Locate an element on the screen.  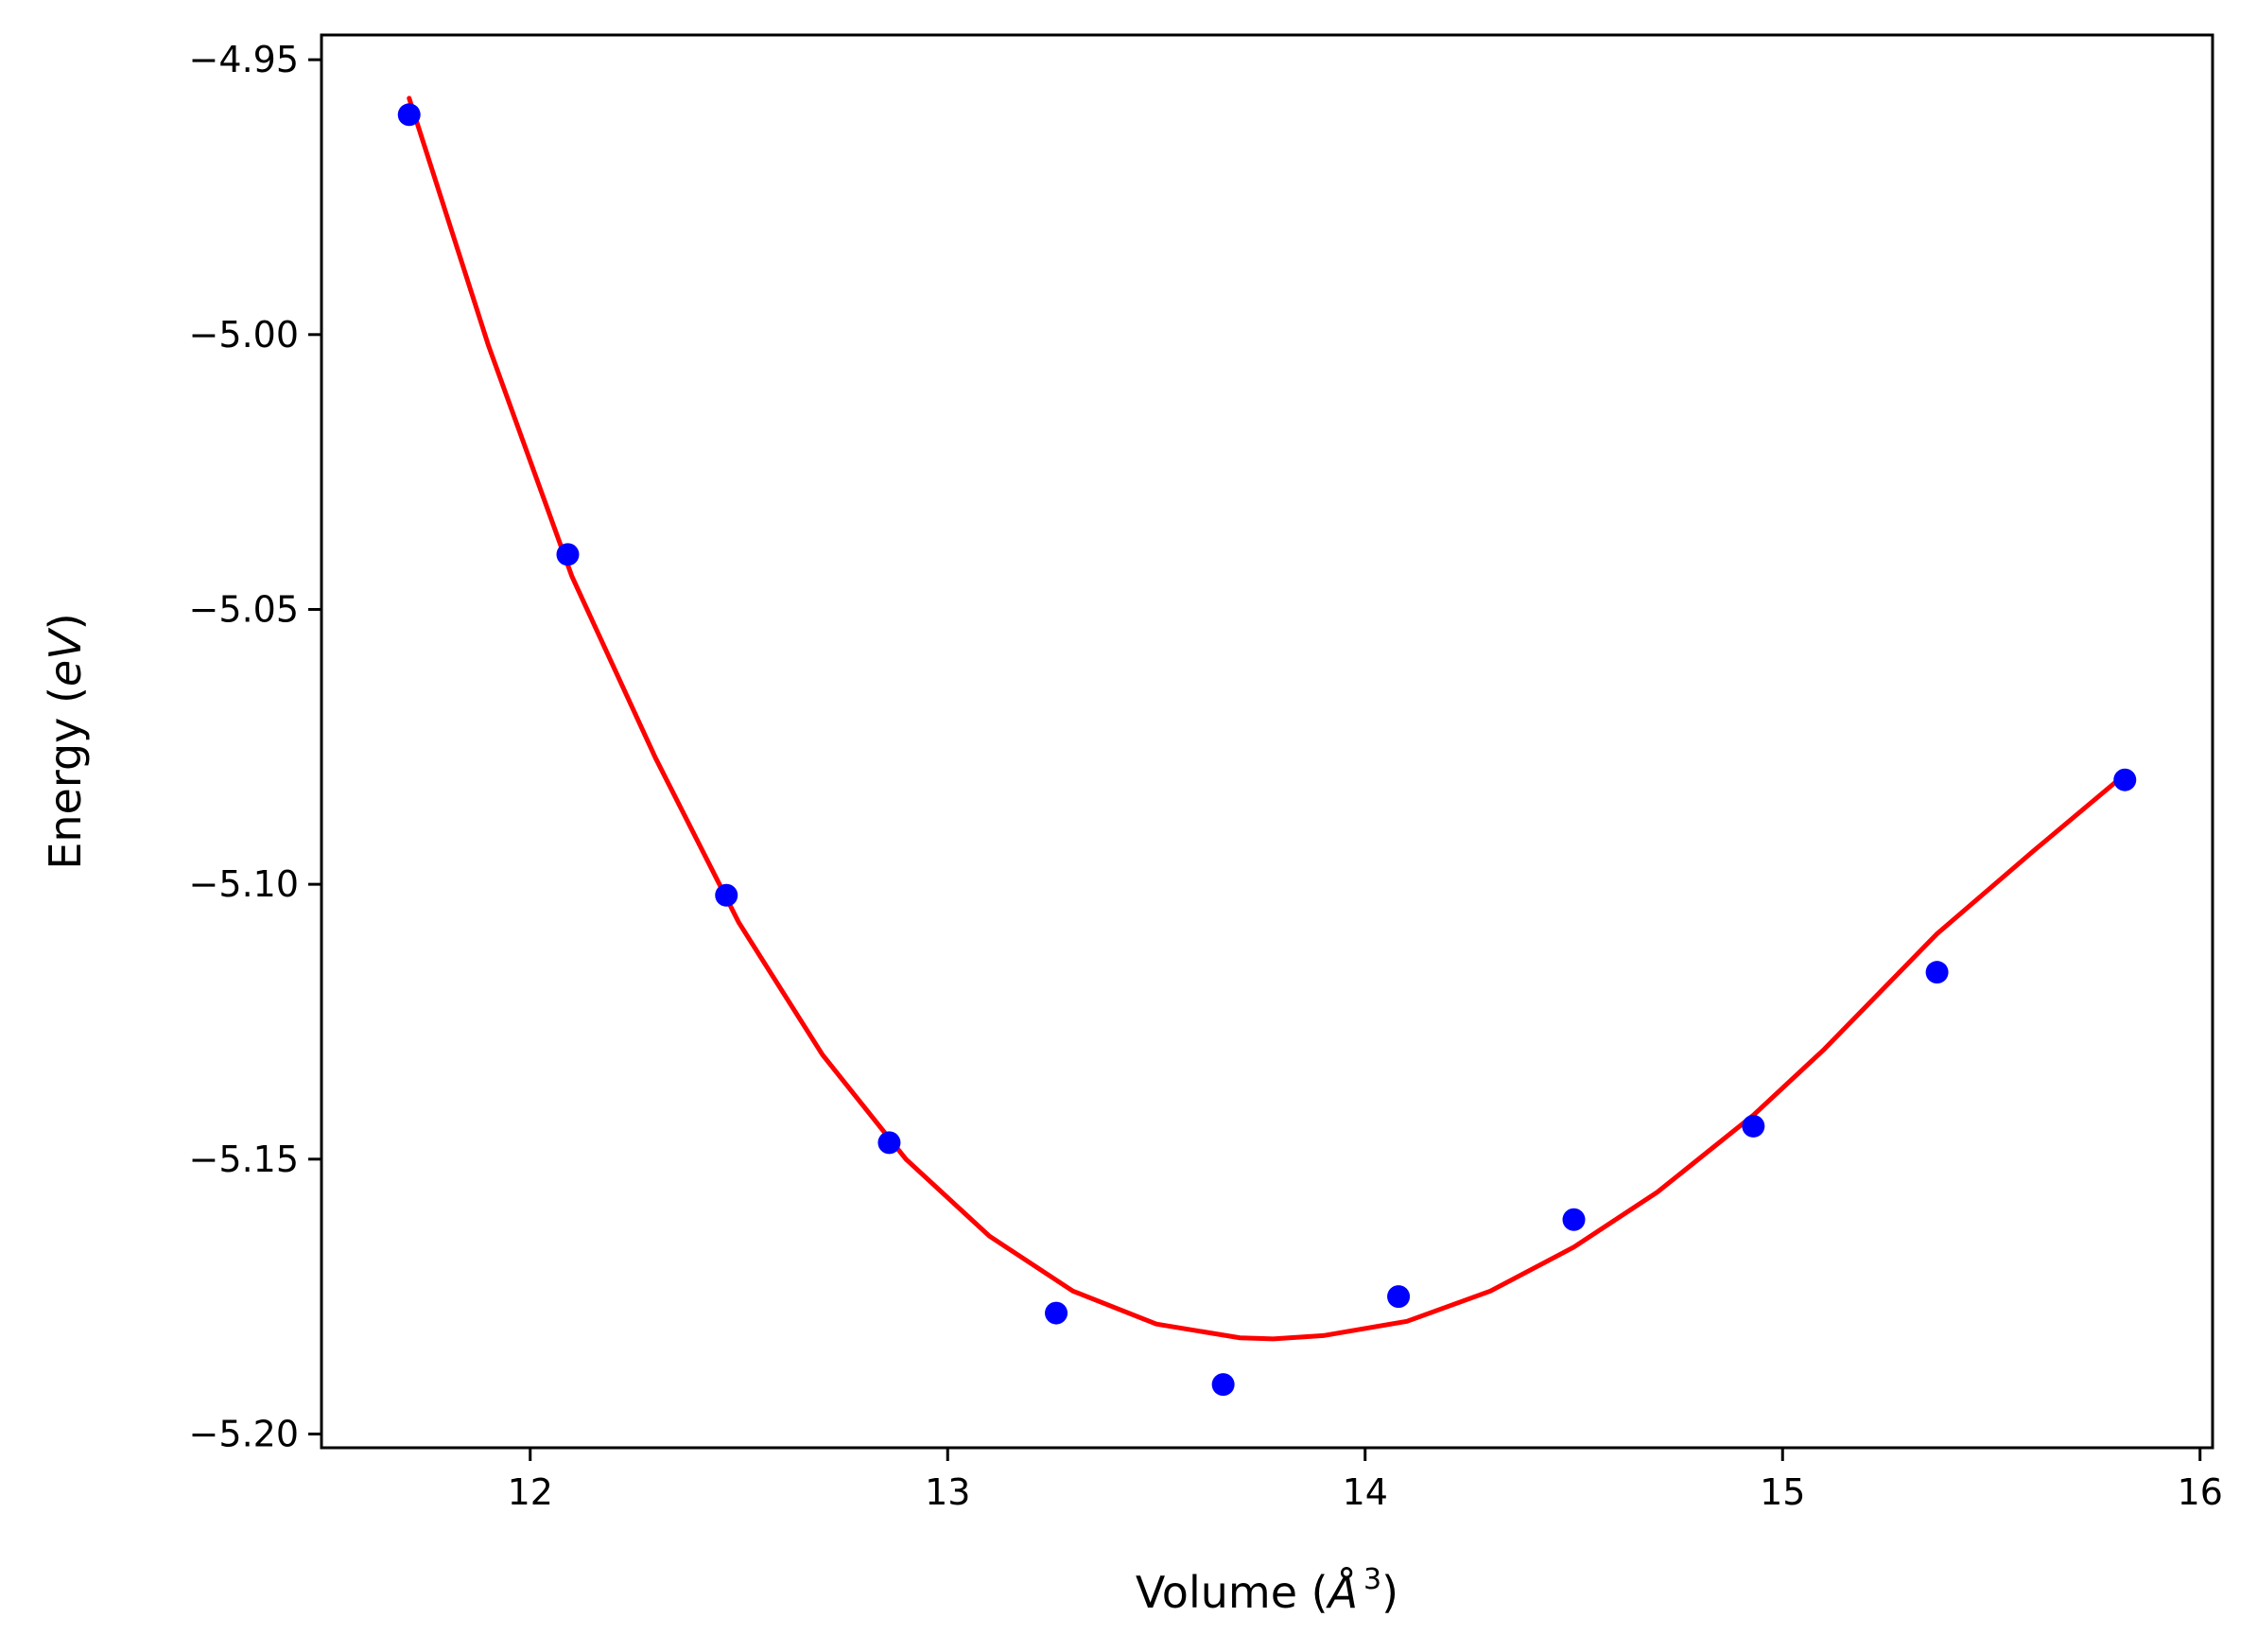
x-axis-label: Volume (Å 3) is located at coordinates (1267, 1590).